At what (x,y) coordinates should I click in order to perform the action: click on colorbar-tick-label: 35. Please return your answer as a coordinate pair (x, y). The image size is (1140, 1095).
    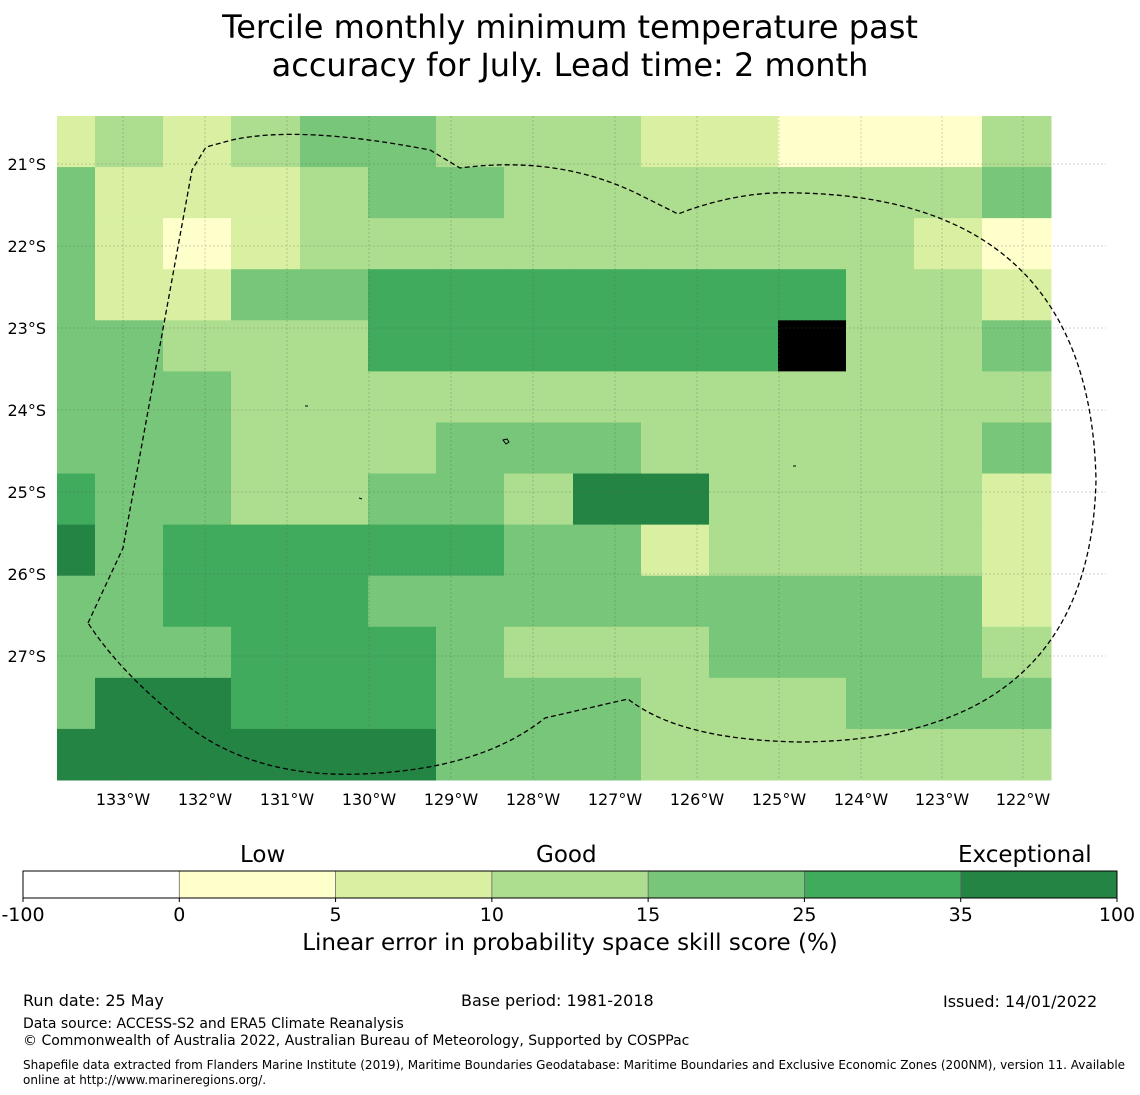
    Looking at the image, I should click on (961, 915).